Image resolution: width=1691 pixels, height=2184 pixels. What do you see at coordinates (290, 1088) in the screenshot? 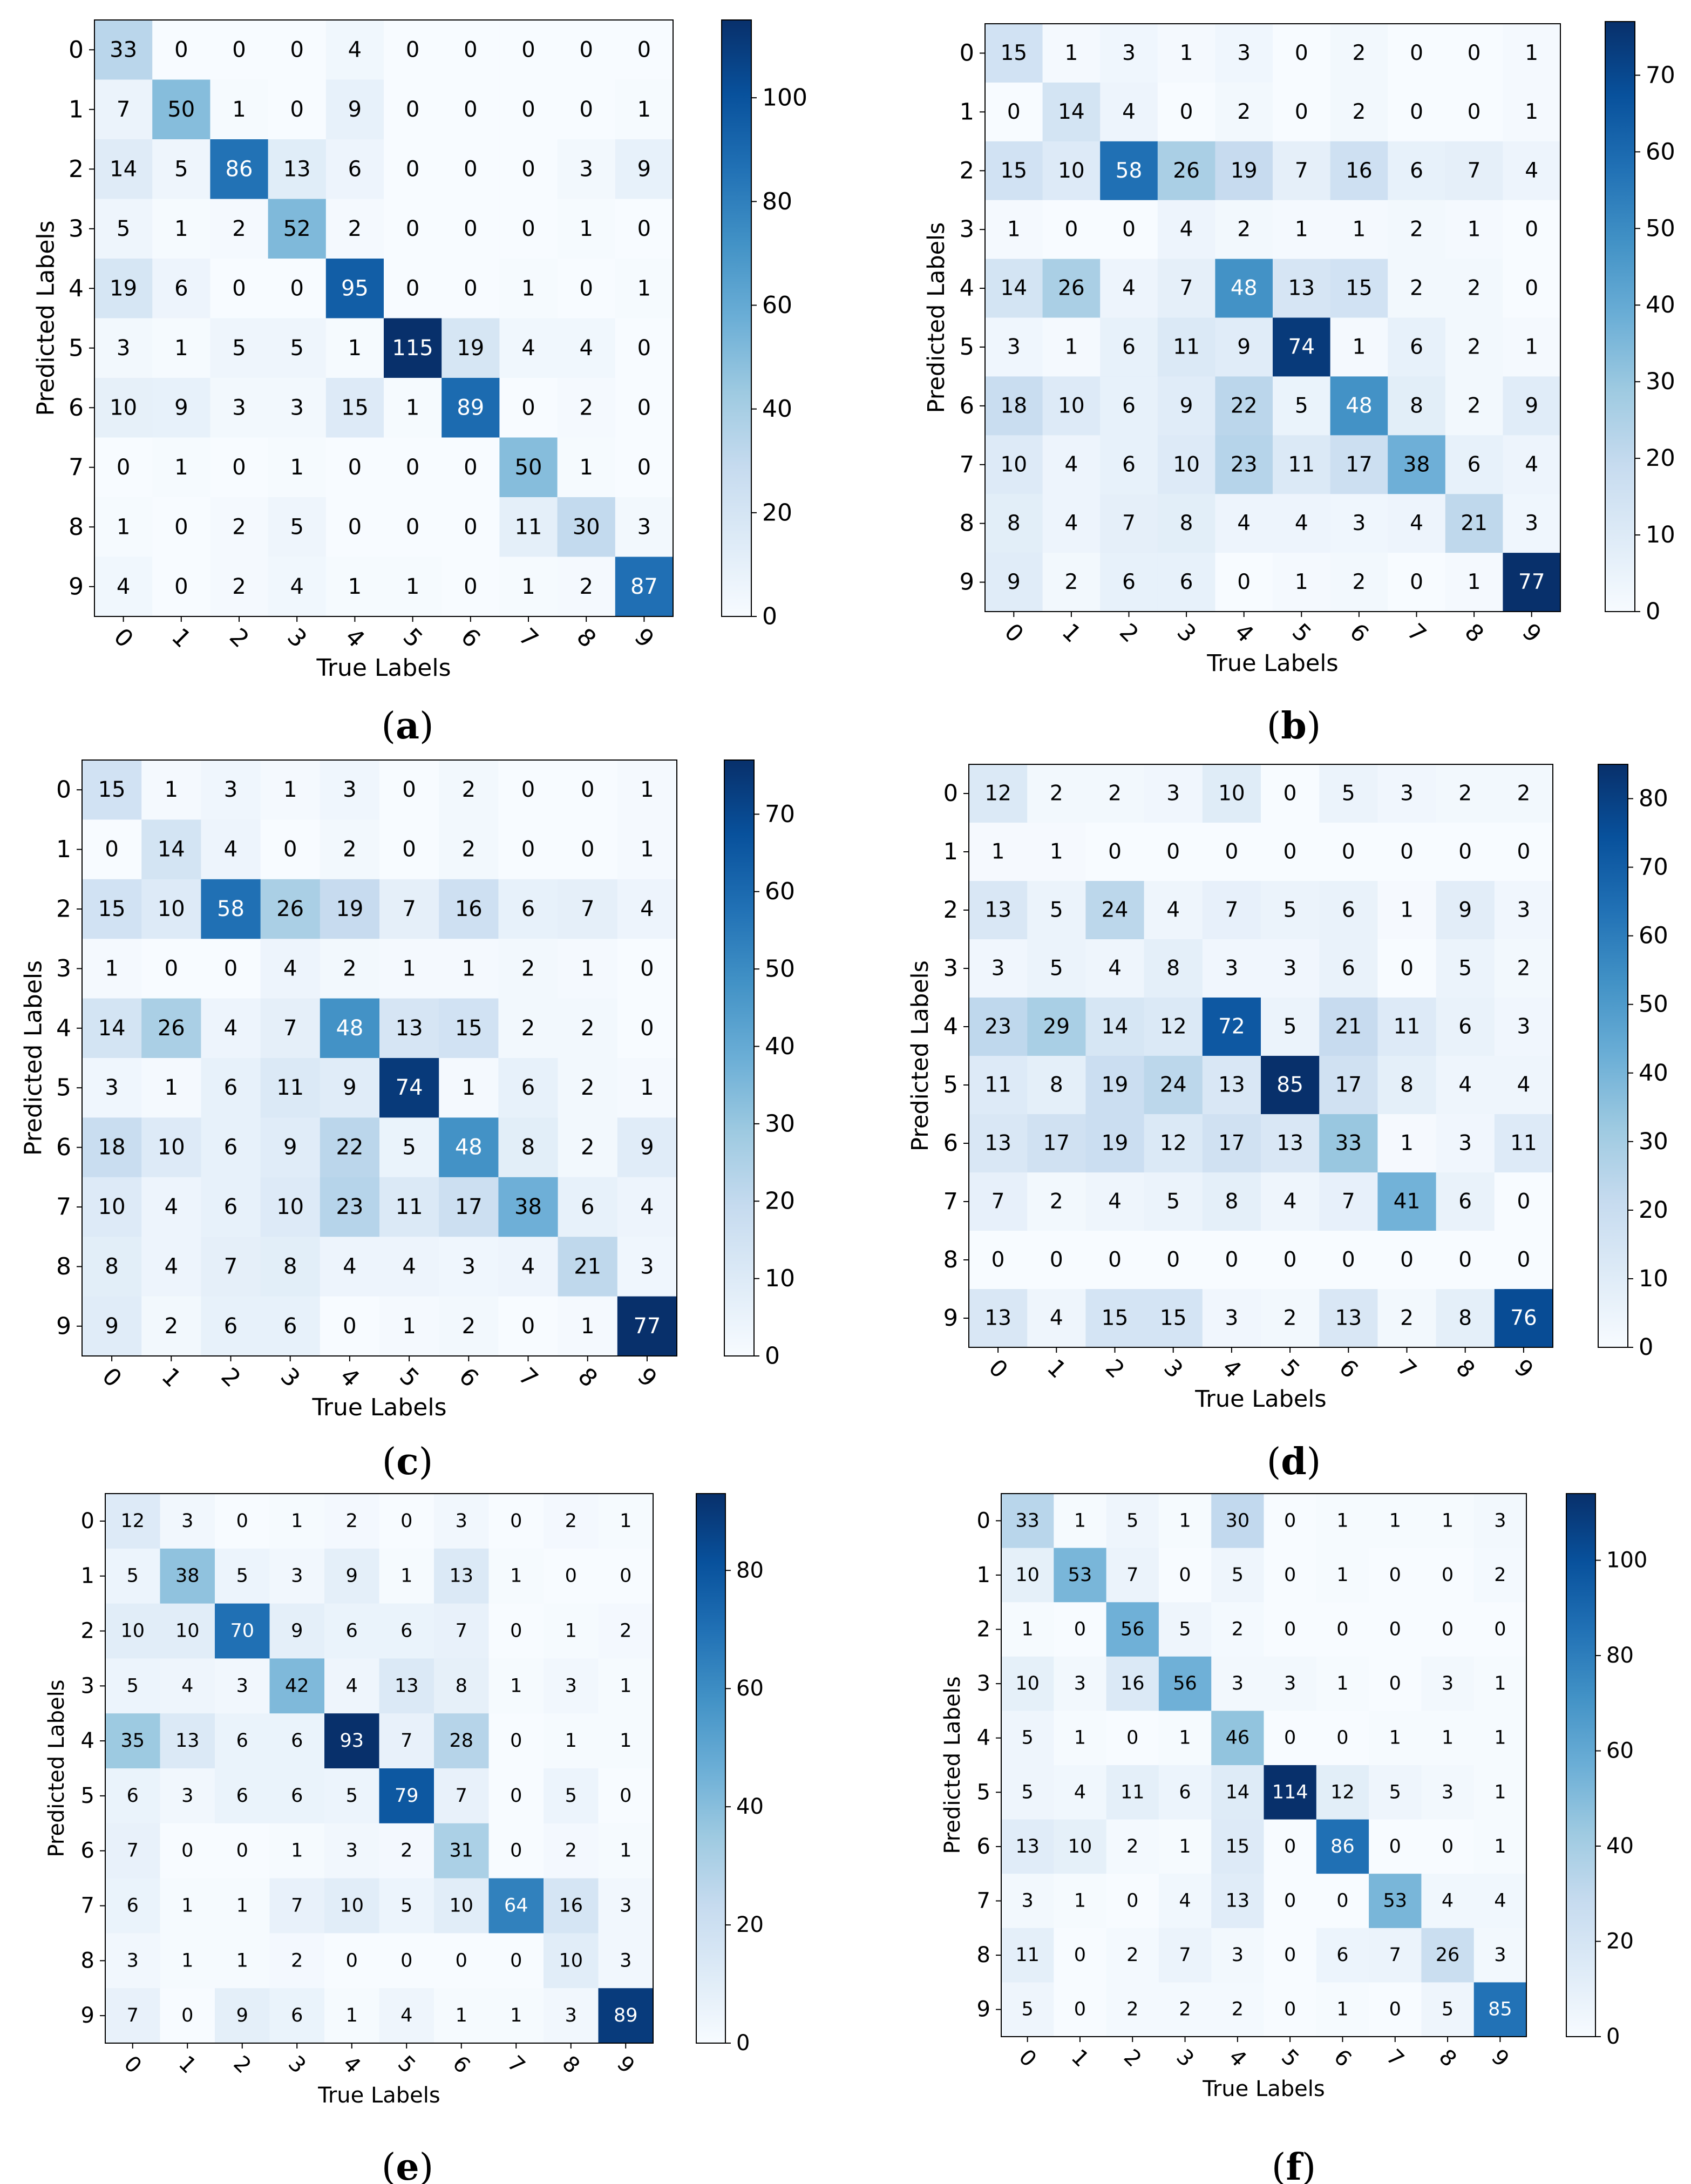
I see `cell-value-label: 11` at bounding box center [290, 1088].